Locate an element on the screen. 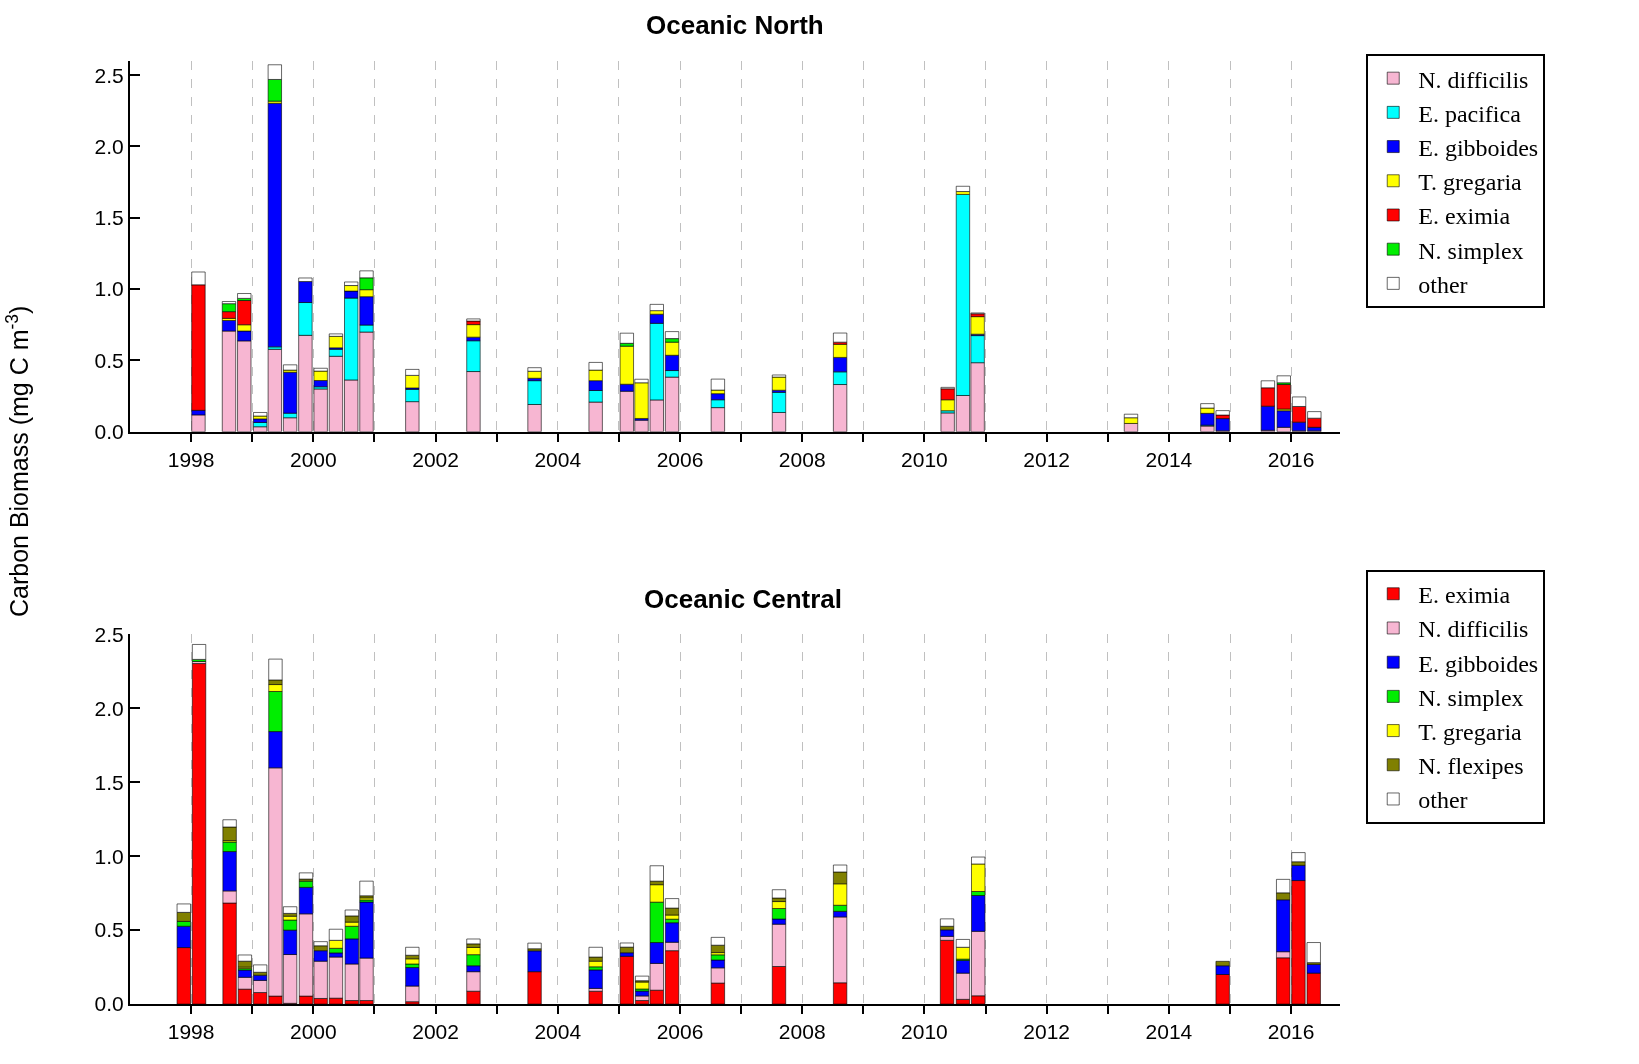  legend-label: N. flexipes is located at coordinates (1471, 766).